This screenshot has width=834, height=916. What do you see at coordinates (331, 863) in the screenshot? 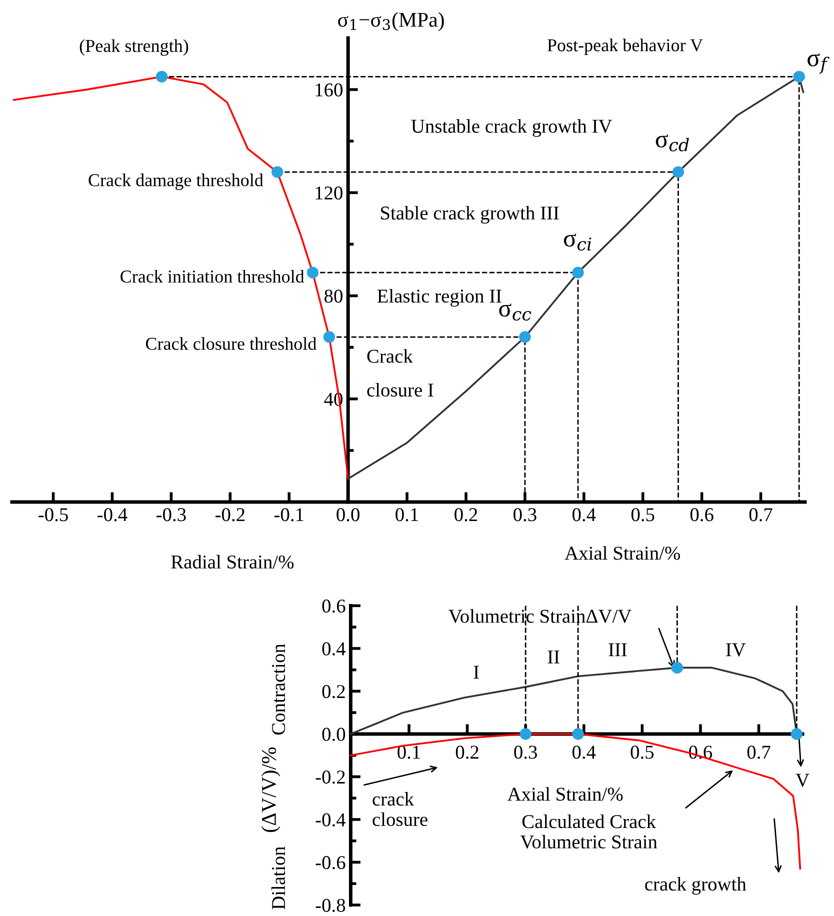
I see `y-tick-label: -0.6` at bounding box center [331, 863].